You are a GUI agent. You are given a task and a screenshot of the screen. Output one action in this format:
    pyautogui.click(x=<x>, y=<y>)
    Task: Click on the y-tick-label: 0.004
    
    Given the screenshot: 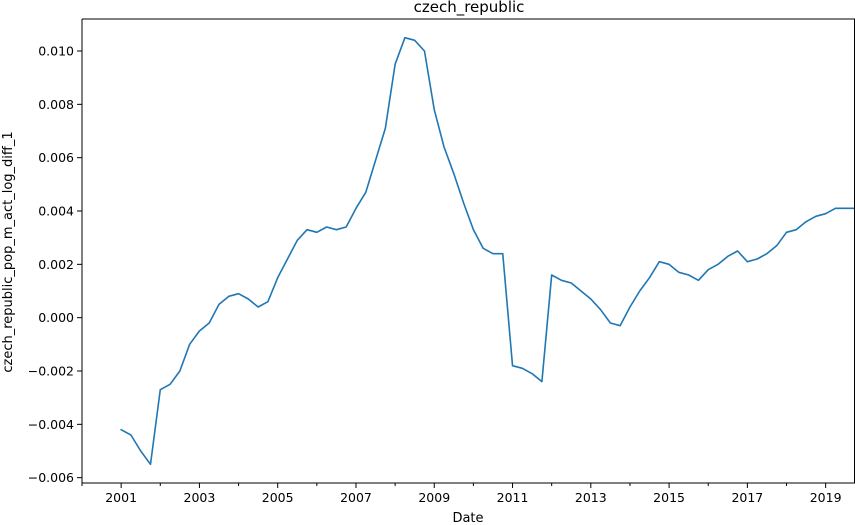 What is the action you would take?
    pyautogui.click(x=56, y=211)
    